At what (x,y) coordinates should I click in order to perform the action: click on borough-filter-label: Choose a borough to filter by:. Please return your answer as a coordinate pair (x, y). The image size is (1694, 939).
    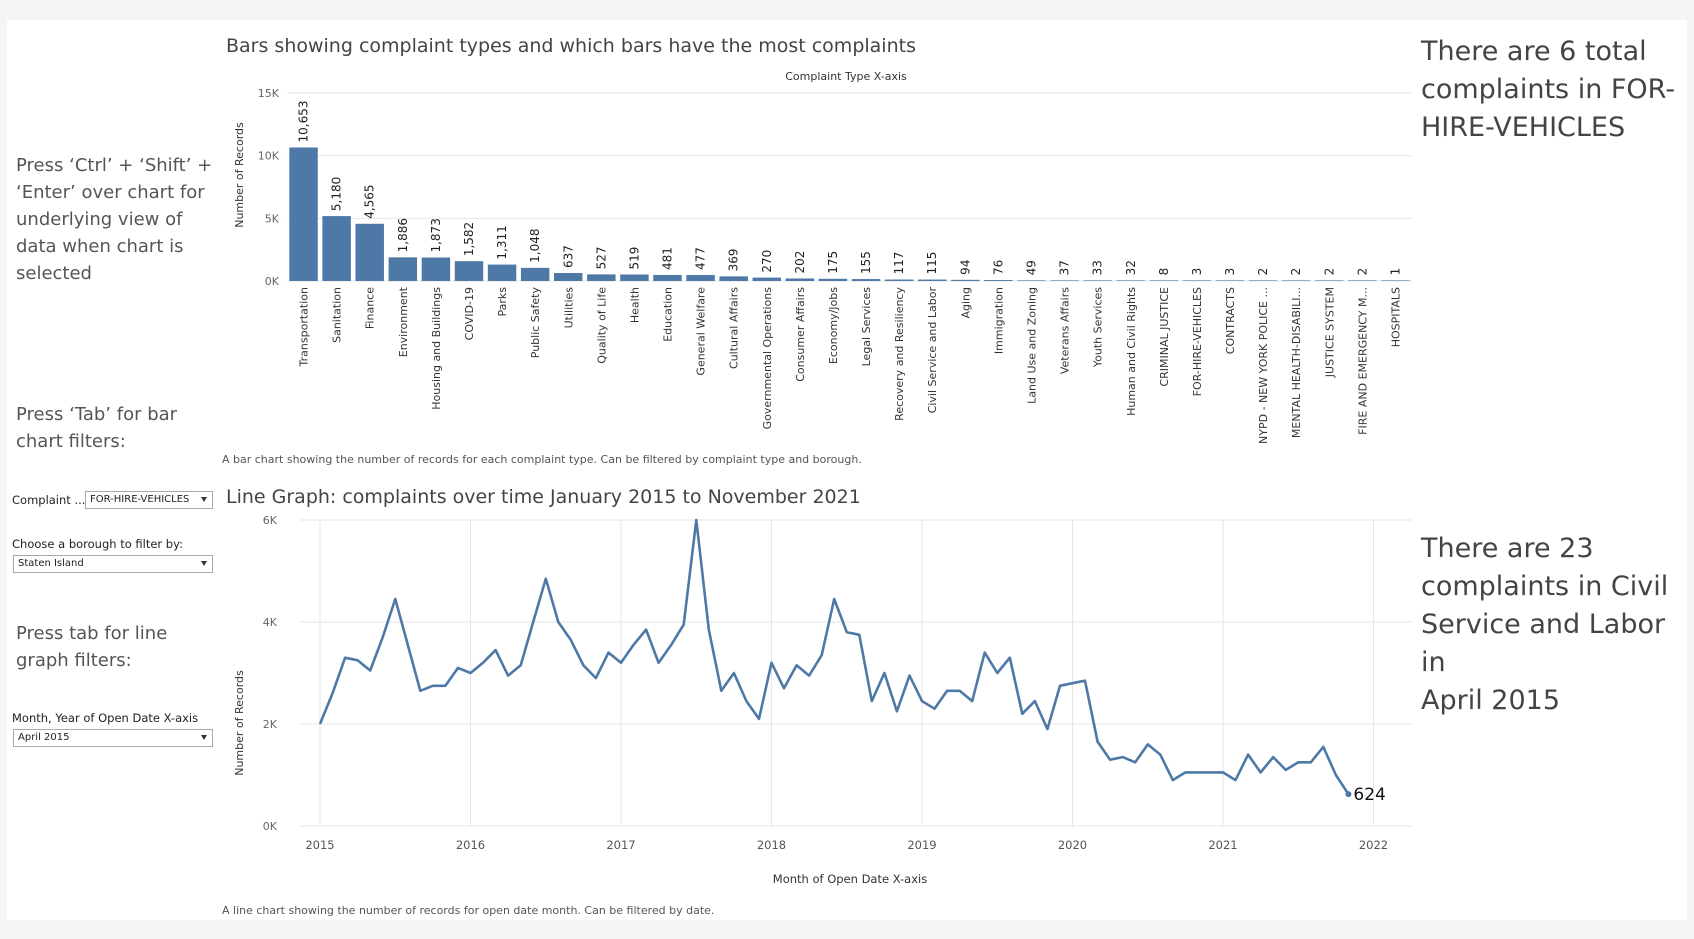
    Looking at the image, I should click on (97, 544).